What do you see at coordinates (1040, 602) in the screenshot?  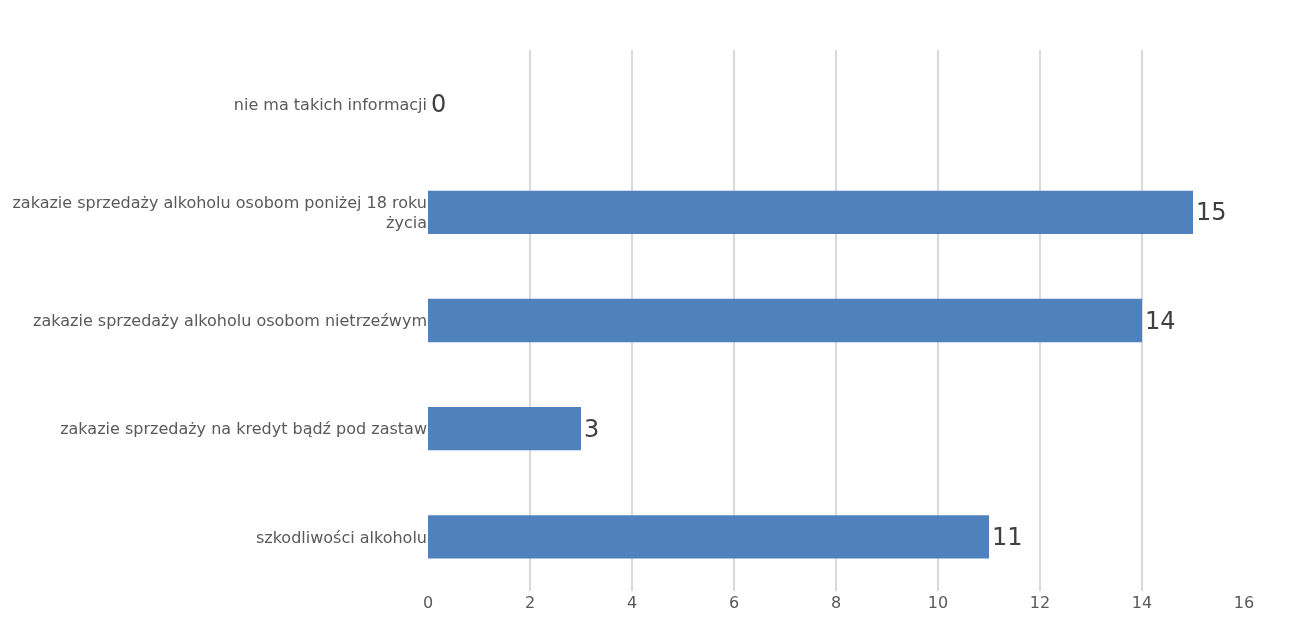 I see `x-tick-label: 12` at bounding box center [1040, 602].